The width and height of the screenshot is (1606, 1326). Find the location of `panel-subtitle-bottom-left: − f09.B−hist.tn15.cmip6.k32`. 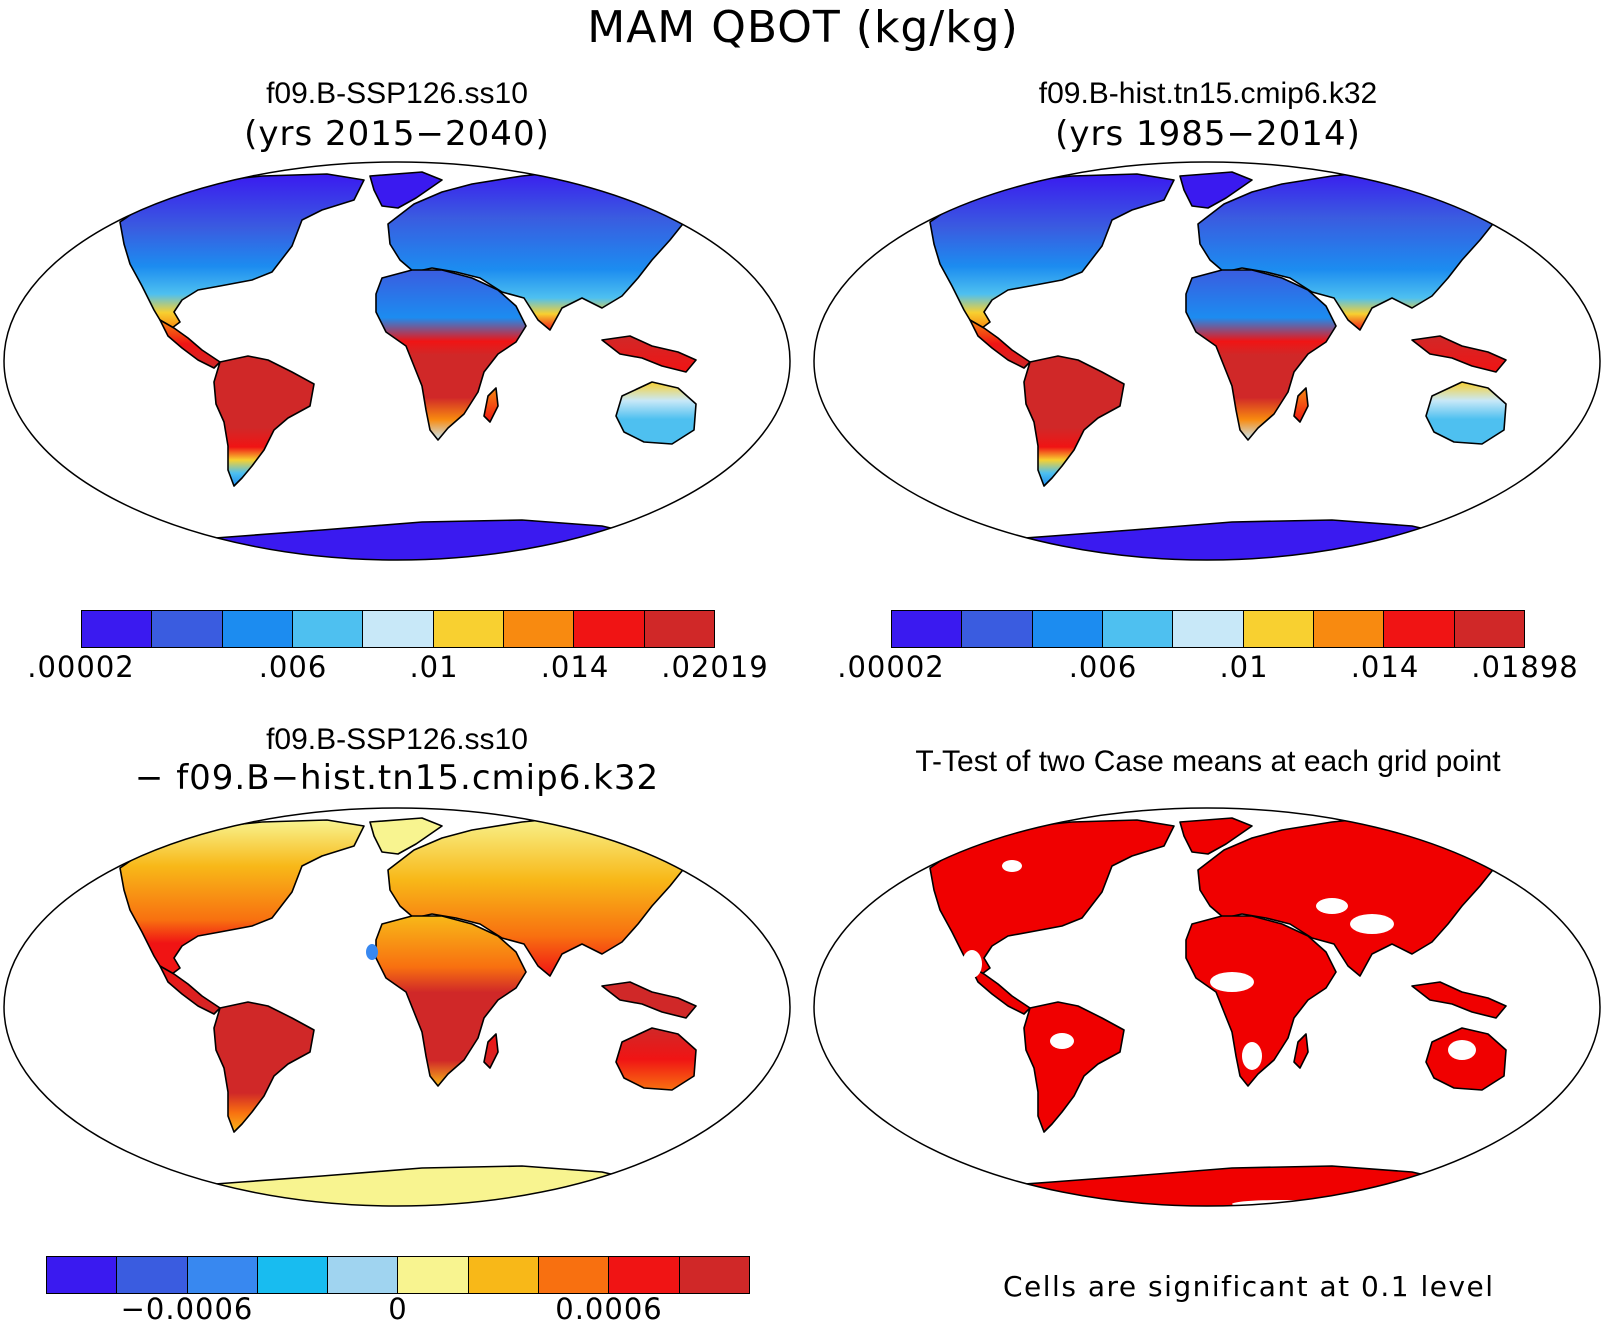

panel-subtitle-bottom-left: − f09.B−hist.tn15.cmip6.k32 is located at coordinates (397, 778).